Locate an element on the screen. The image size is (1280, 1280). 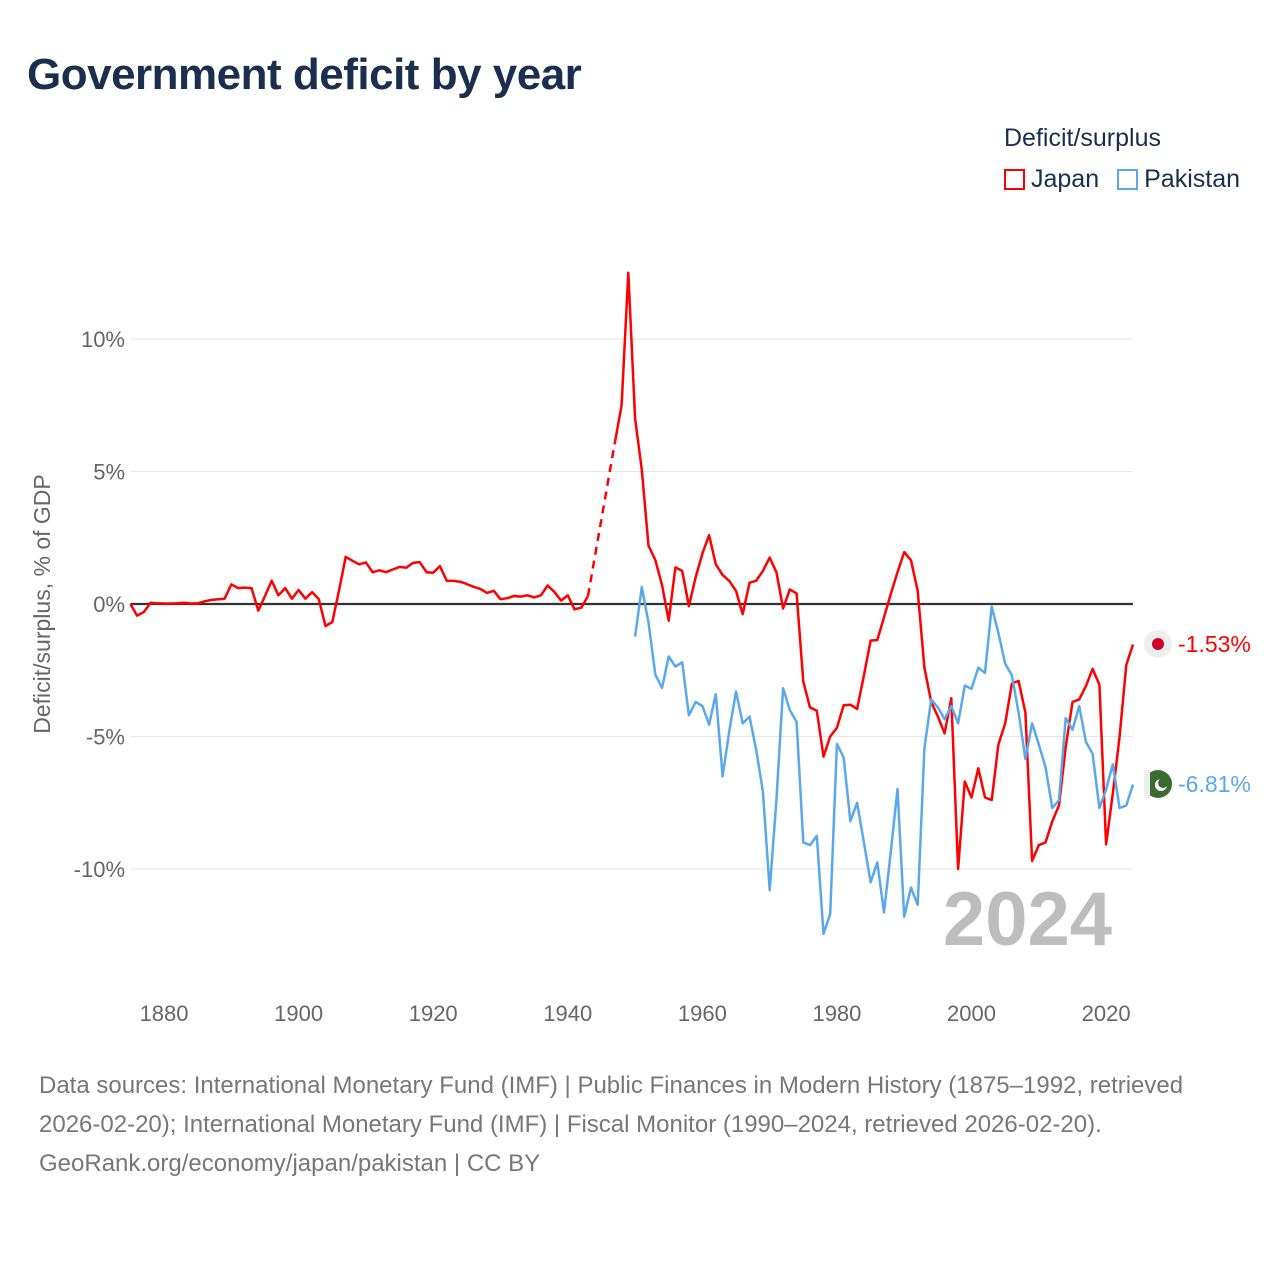
legend: Deficit/surplus Japan Pakistan is located at coordinates (1121, 159).